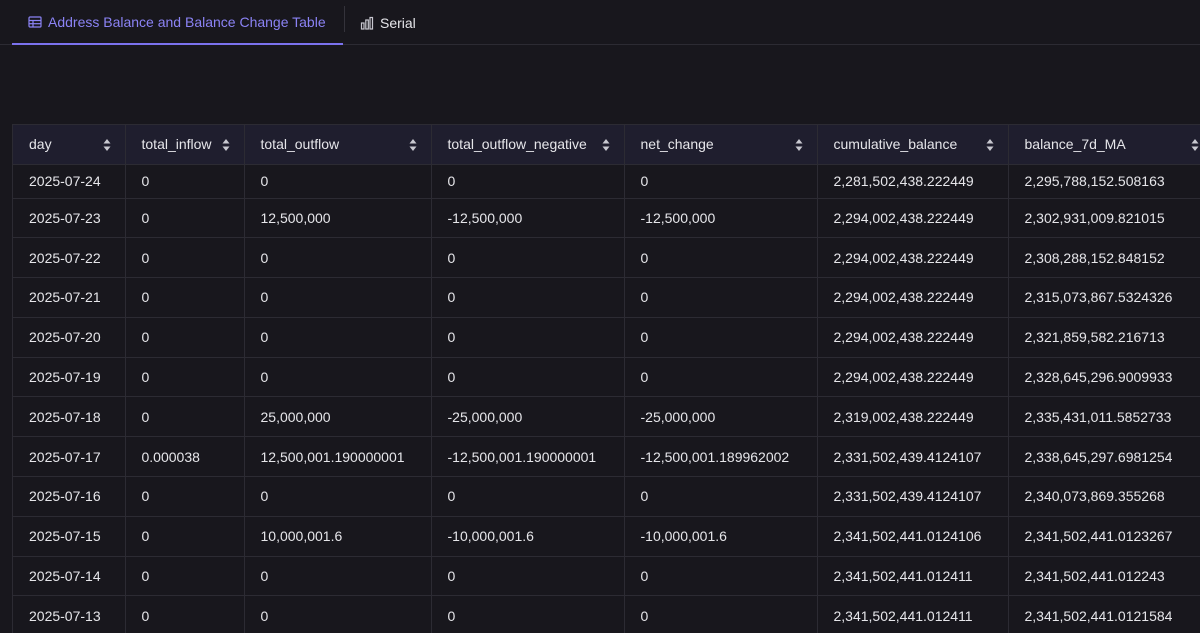  What do you see at coordinates (69, 297) in the screenshot?
I see `table-cell: 2025-07-21` at bounding box center [69, 297].